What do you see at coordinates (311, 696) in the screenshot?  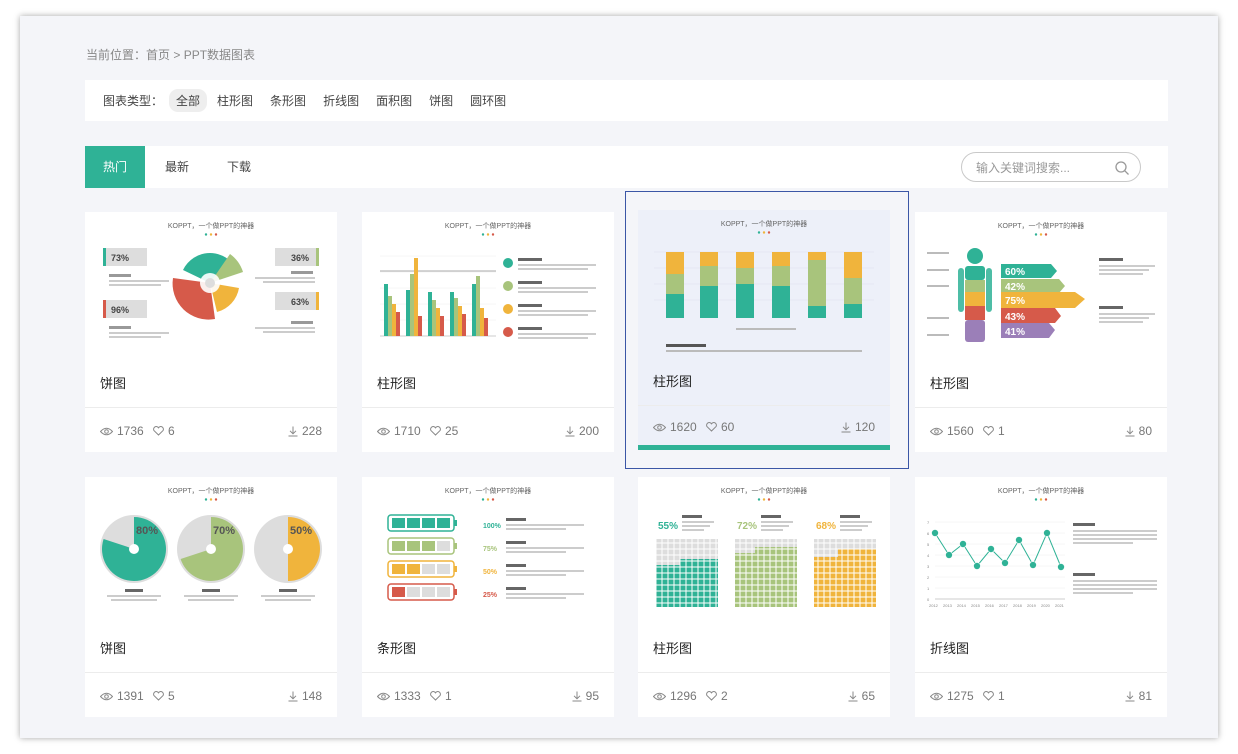 I see `download-count-value: 148` at bounding box center [311, 696].